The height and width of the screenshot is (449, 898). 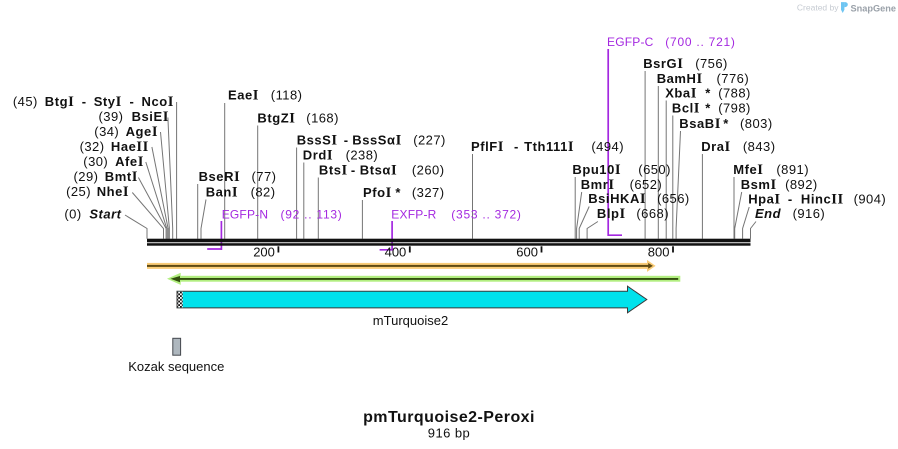 What do you see at coordinates (312, 215) in the screenshot?
I see `svg-text: (92 .. 113)` at bounding box center [312, 215].